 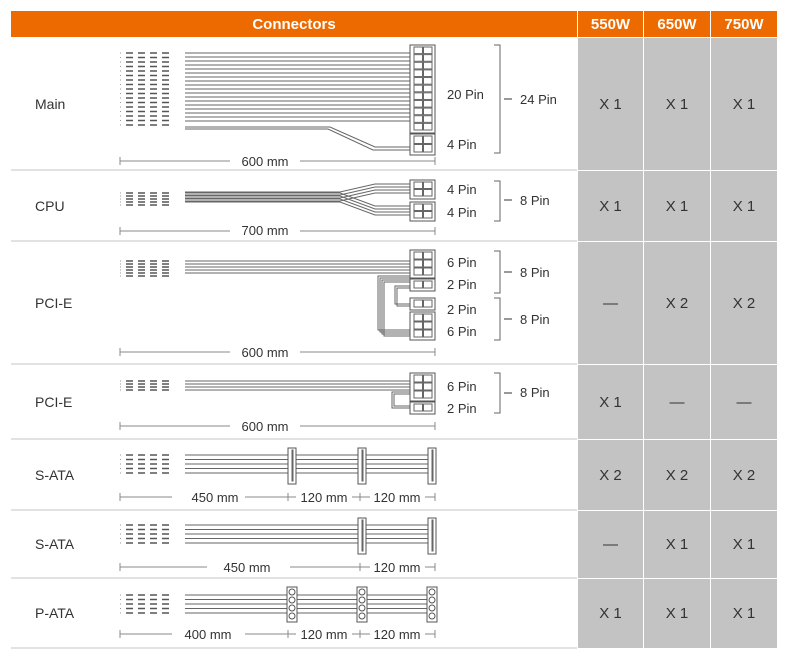 What do you see at coordinates (462, 284) in the screenshot?
I see `pin-label: 2 Pin` at bounding box center [462, 284].